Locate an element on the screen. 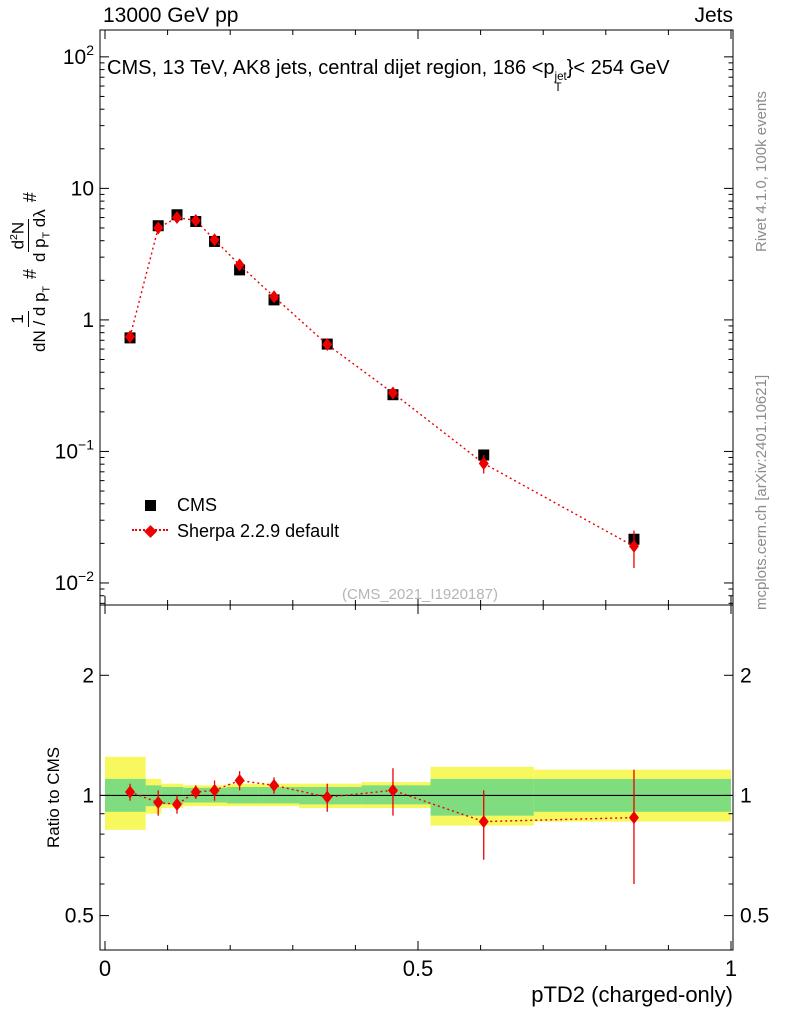 The height and width of the screenshot is (1024, 786). ratio-tick-label-right: 1 is located at coordinates (746, 795).